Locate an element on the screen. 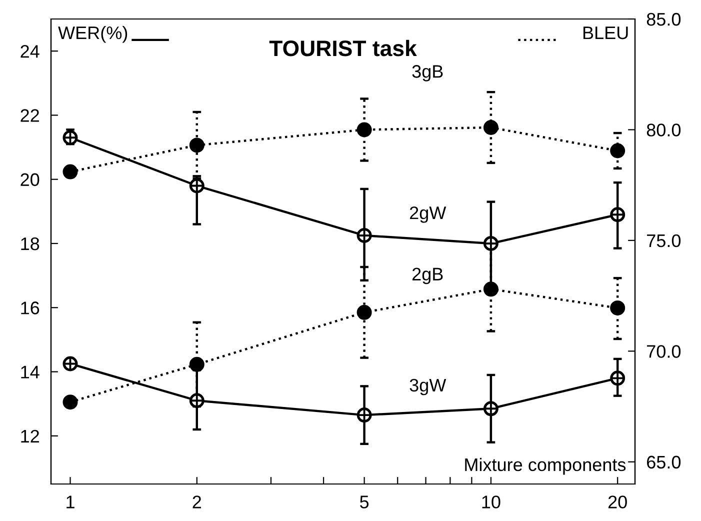 This screenshot has width=701, height=521. y-tick-label: 22 is located at coordinates (29, 115).